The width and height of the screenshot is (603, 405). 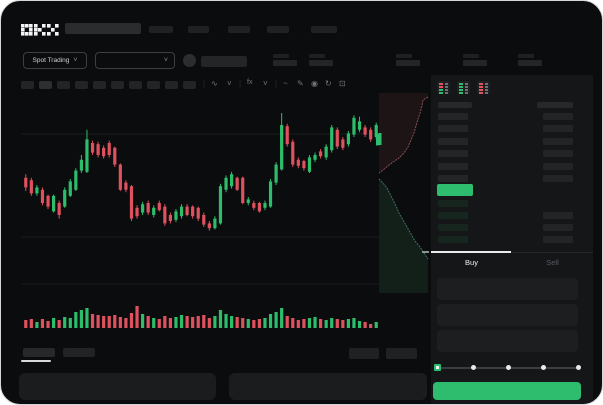 I want to click on chart-tab-active, so click(x=39, y=352).